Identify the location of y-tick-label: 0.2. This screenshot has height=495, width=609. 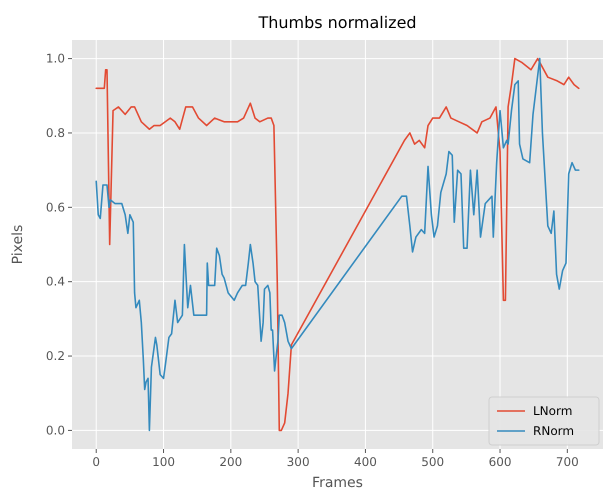
(55, 356).